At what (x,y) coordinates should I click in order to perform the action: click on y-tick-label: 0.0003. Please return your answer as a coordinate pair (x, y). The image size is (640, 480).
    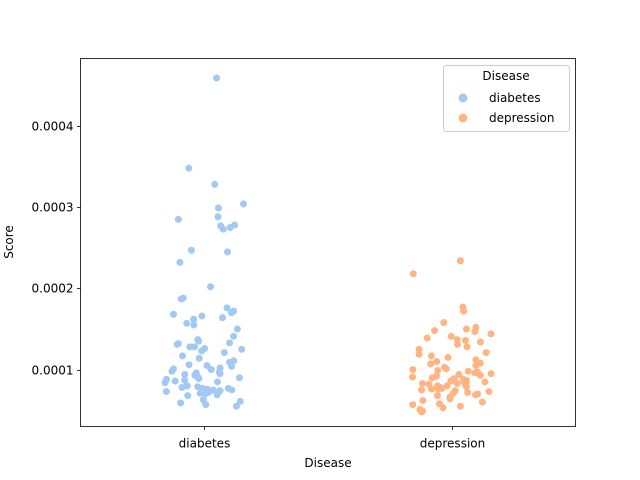
    Looking at the image, I should click on (53, 208).